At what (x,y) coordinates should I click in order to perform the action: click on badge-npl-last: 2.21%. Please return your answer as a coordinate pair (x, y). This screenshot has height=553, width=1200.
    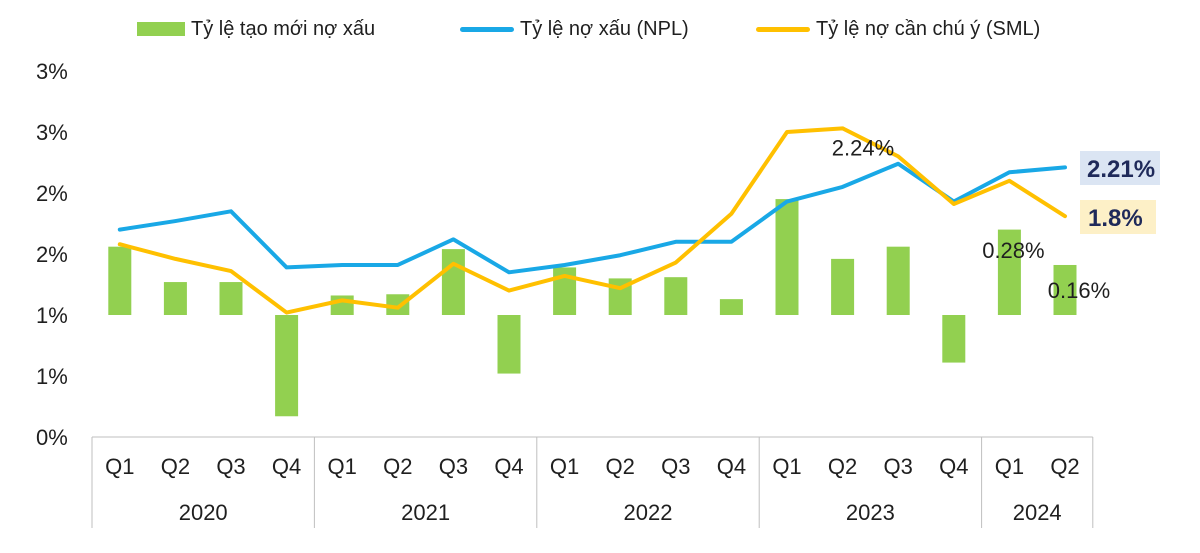
    Looking at the image, I should click on (1121, 169).